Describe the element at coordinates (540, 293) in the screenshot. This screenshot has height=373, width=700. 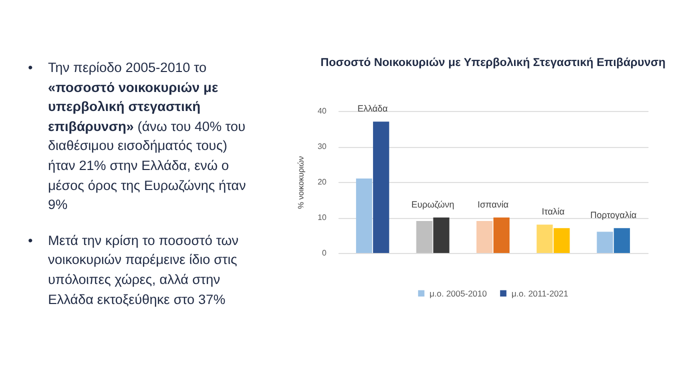
I see `legend-label: μ.ο. 2011-2021` at that location.